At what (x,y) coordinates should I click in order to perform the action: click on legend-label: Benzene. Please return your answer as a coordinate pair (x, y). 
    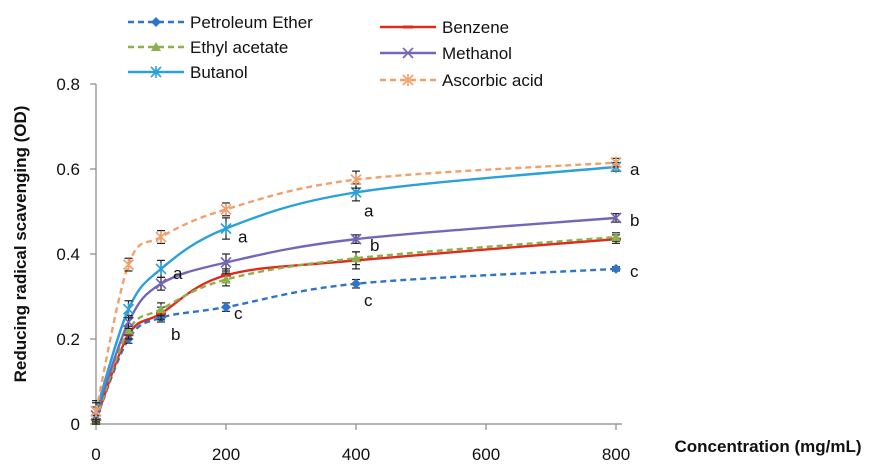
    Looking at the image, I should click on (475, 27).